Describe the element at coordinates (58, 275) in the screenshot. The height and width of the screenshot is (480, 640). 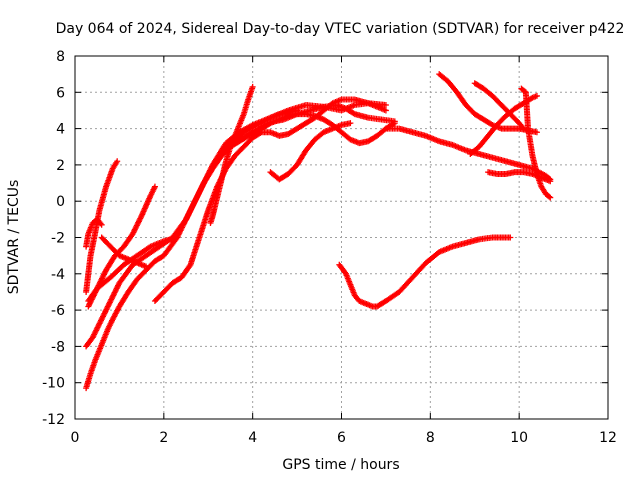
I see `y-tick-label: -4` at that location.